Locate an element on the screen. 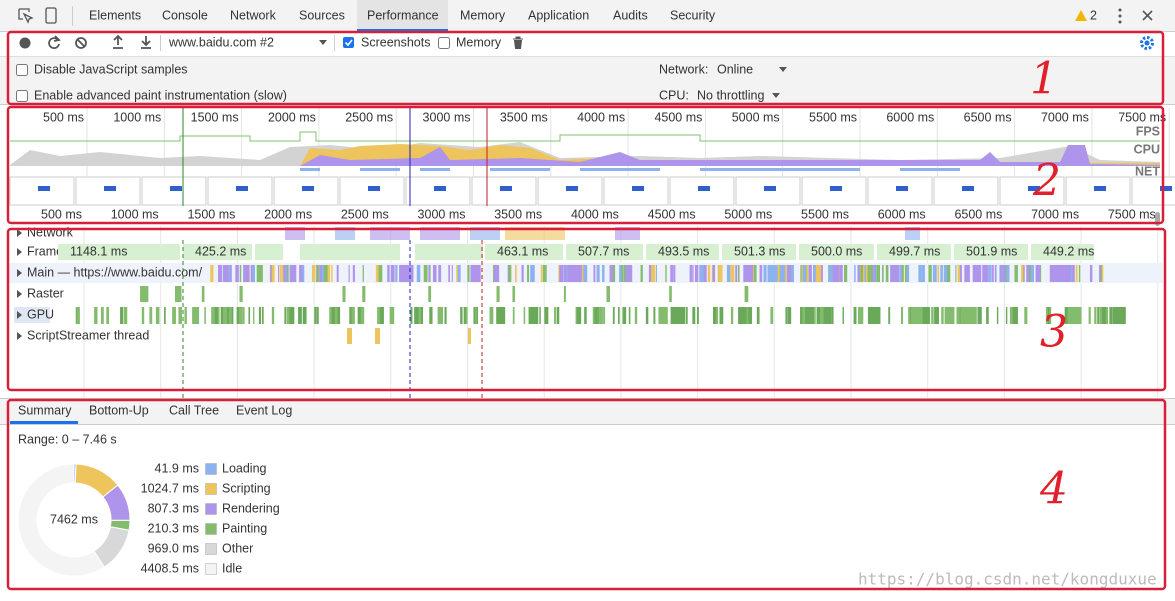 This screenshot has width=1175, height=601. tab: Network is located at coordinates (253, 15).